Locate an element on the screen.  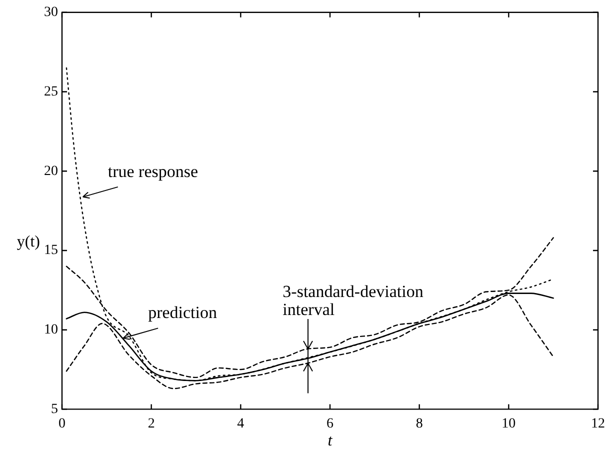
y-tick-label: 30 is located at coordinates (51, 12).